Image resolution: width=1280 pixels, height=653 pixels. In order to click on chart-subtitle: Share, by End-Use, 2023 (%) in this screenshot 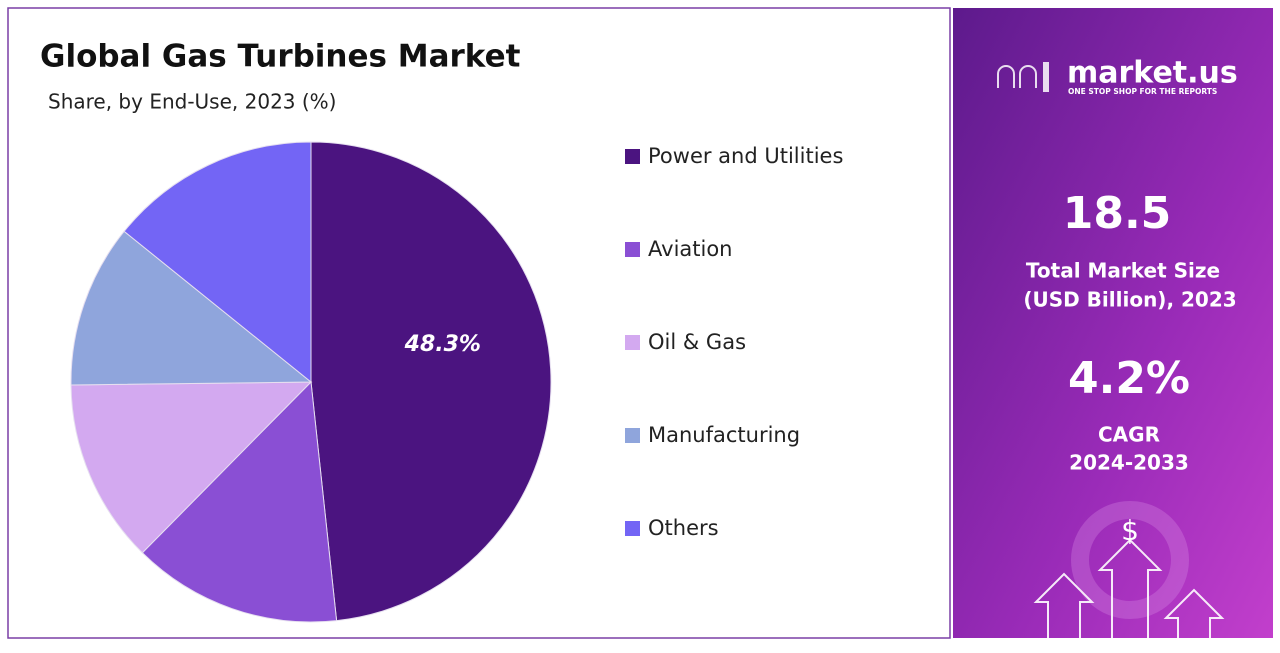, I will do `click(192, 102)`.